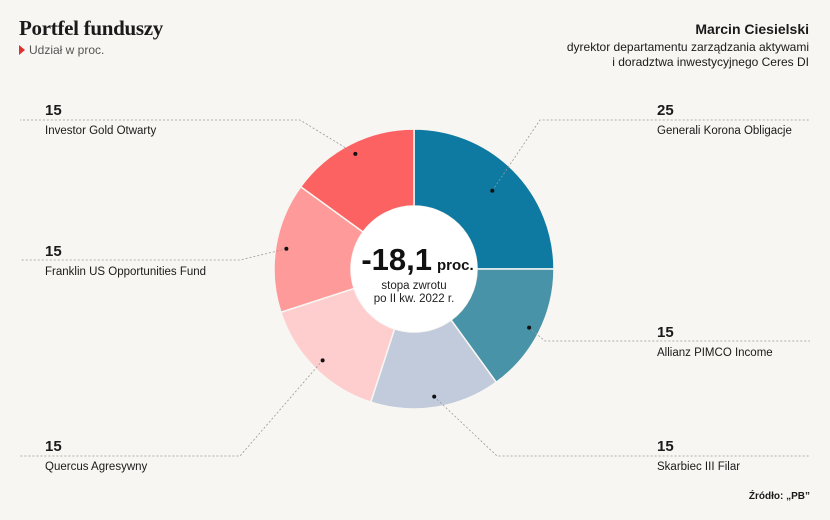 The width and height of the screenshot is (830, 520). I want to click on chart-subtitle: Udział w proc., so click(61, 50).